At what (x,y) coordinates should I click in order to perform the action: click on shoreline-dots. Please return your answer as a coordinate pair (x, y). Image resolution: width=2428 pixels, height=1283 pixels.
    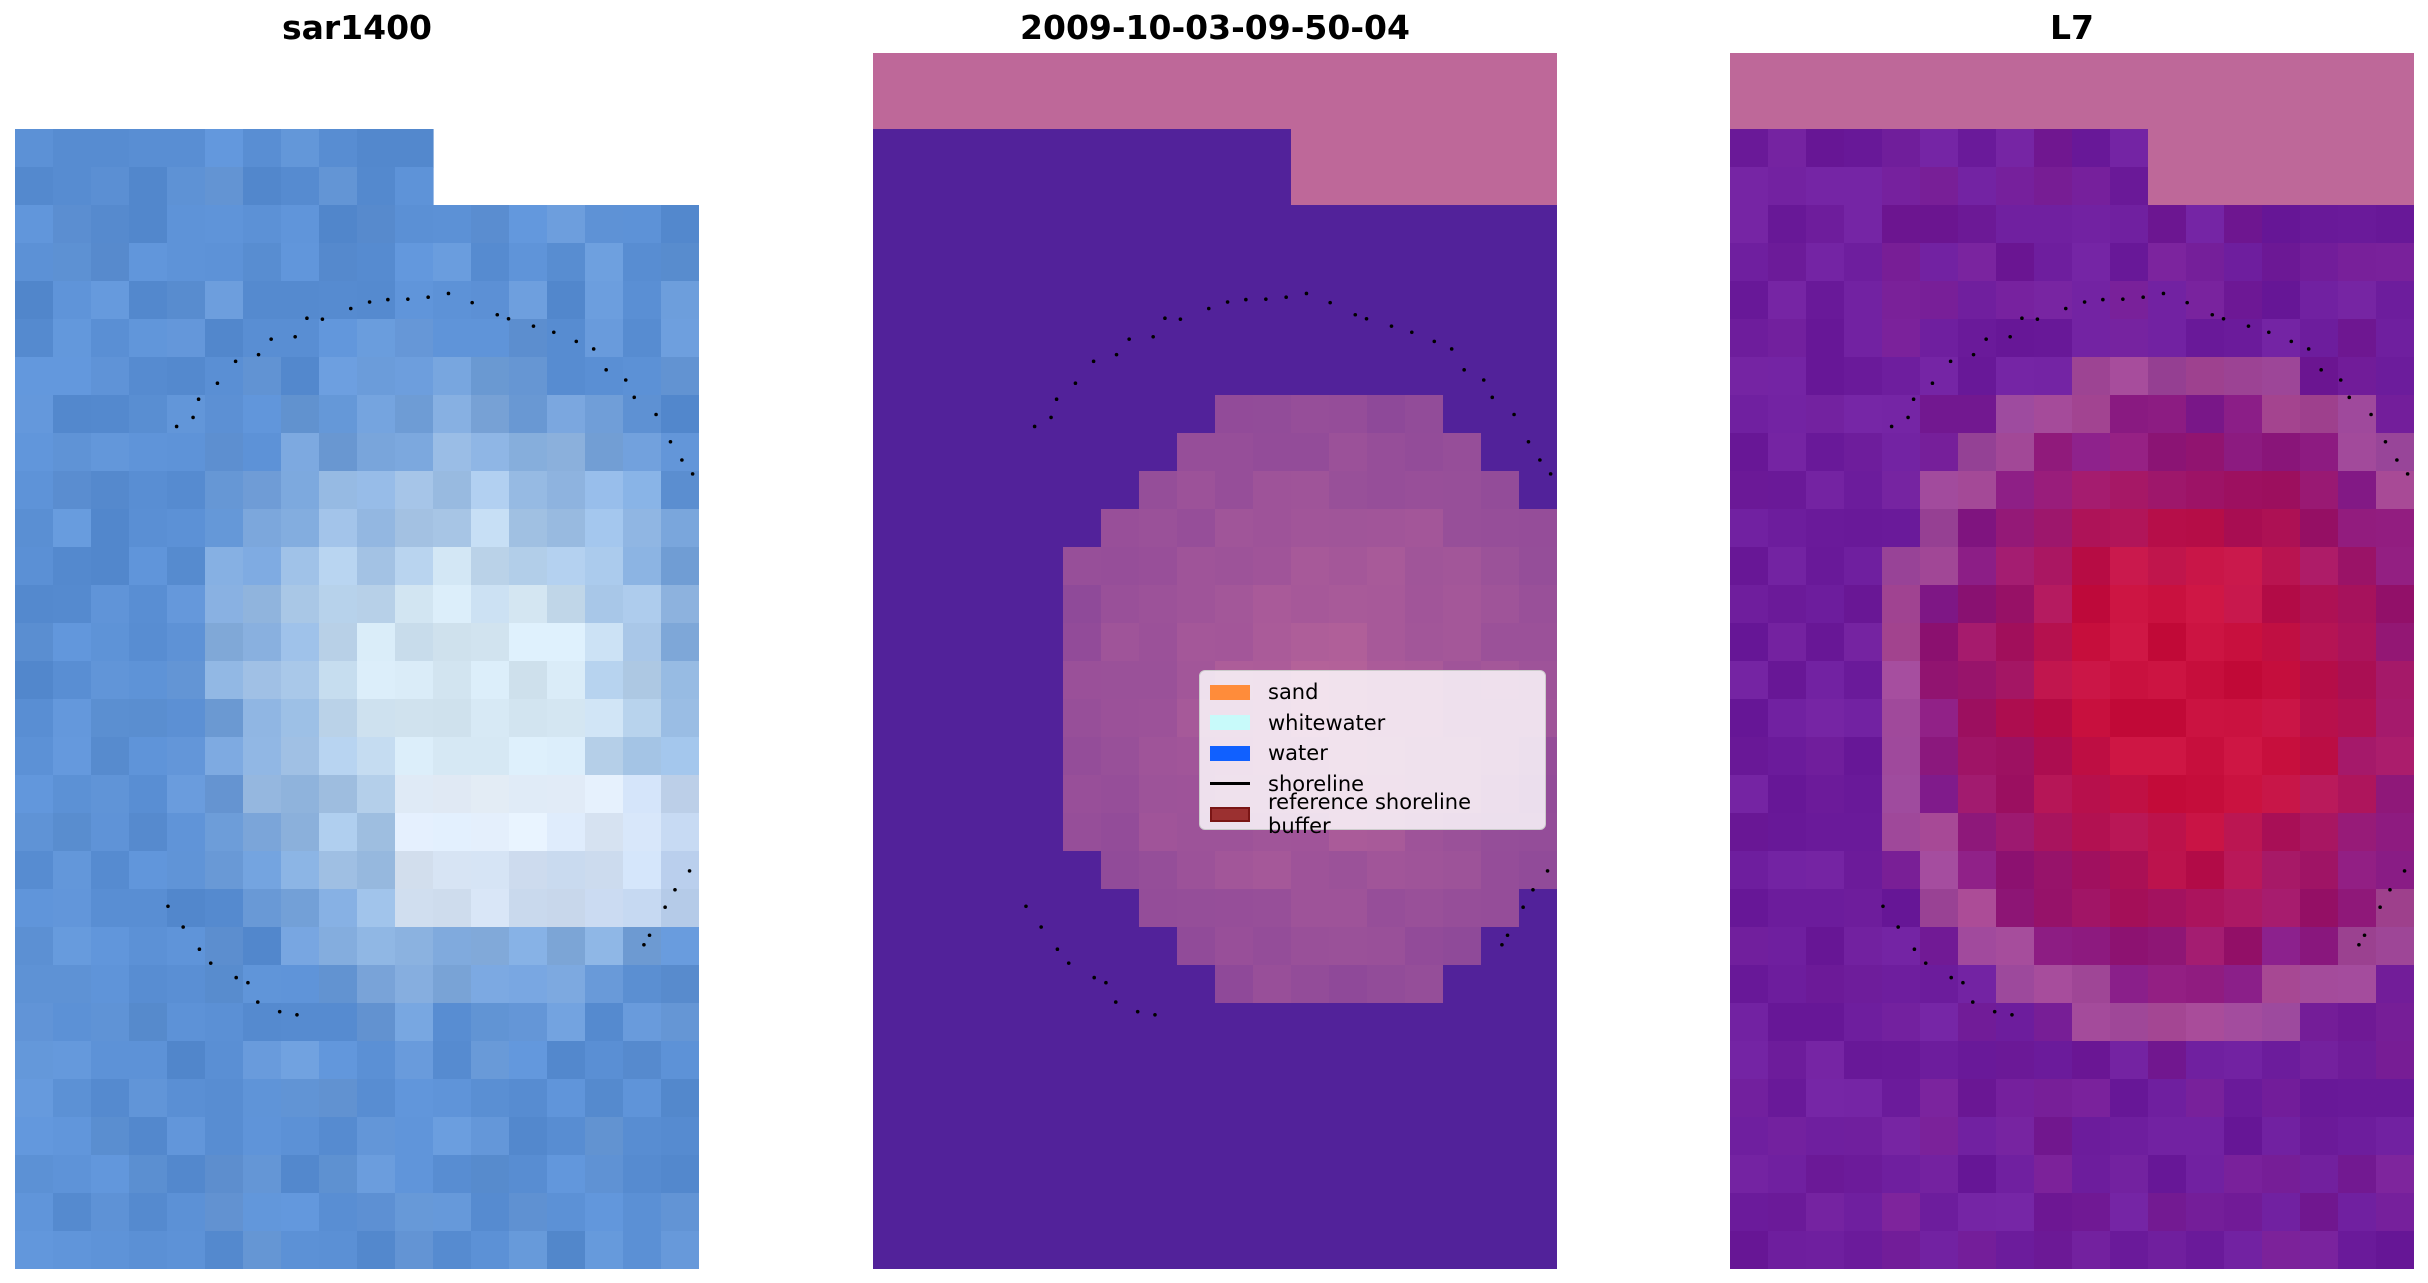
    Looking at the image, I should click on (2145, 654).